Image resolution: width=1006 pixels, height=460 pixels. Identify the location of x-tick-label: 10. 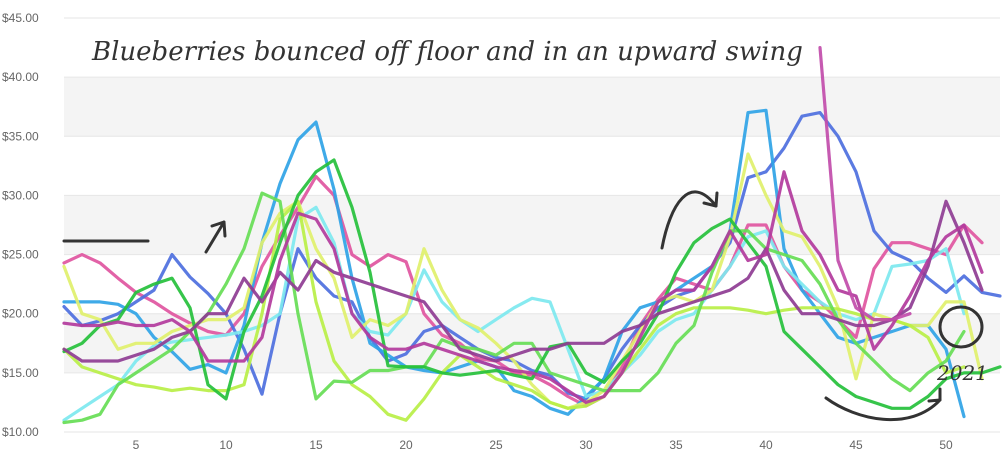
(226, 445).